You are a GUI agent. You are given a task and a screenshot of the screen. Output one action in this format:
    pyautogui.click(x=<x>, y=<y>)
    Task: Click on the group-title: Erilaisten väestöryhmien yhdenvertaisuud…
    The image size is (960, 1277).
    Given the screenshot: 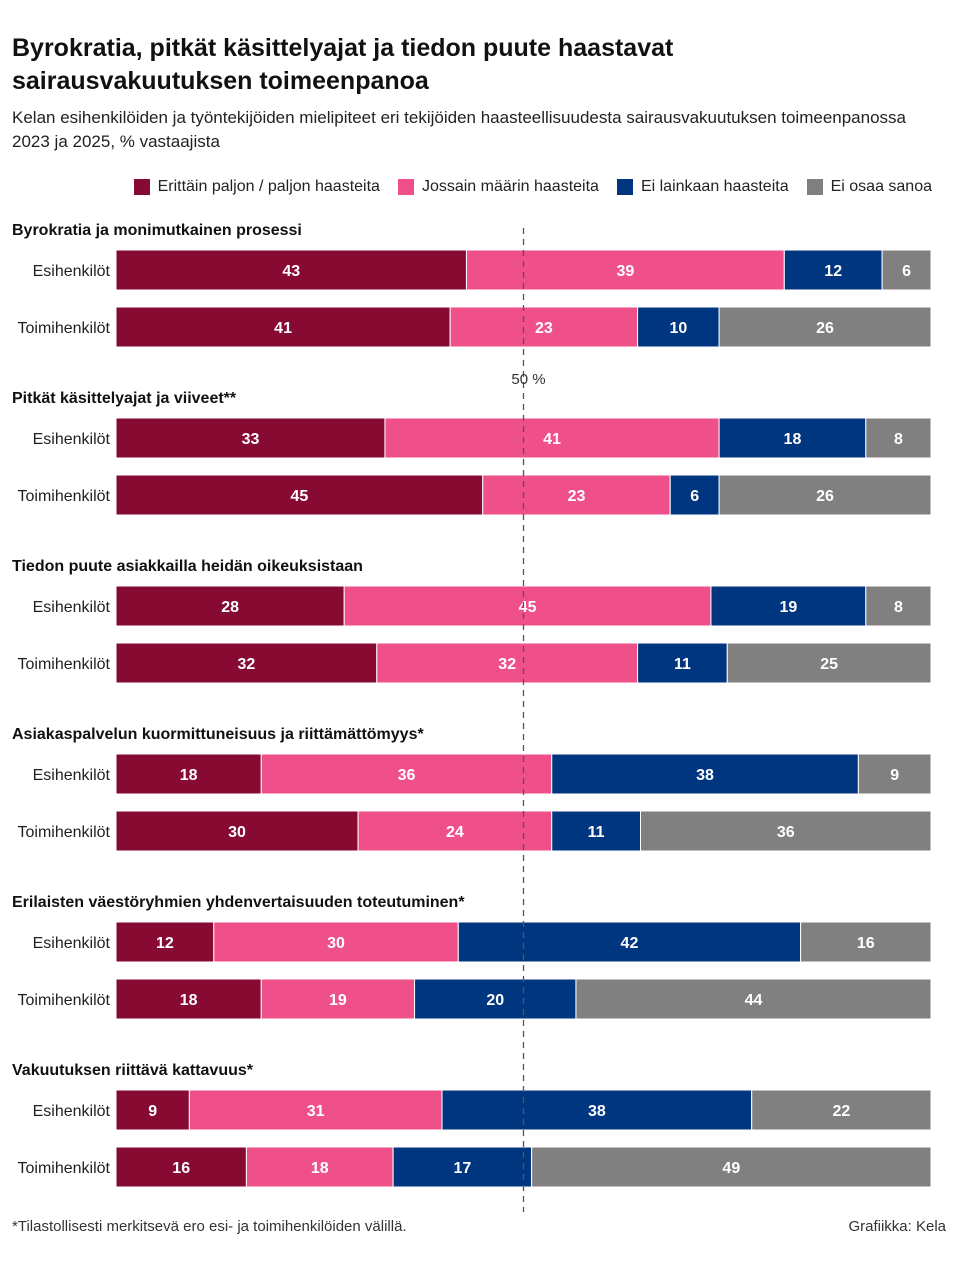 What is the action you would take?
    pyautogui.click(x=238, y=902)
    